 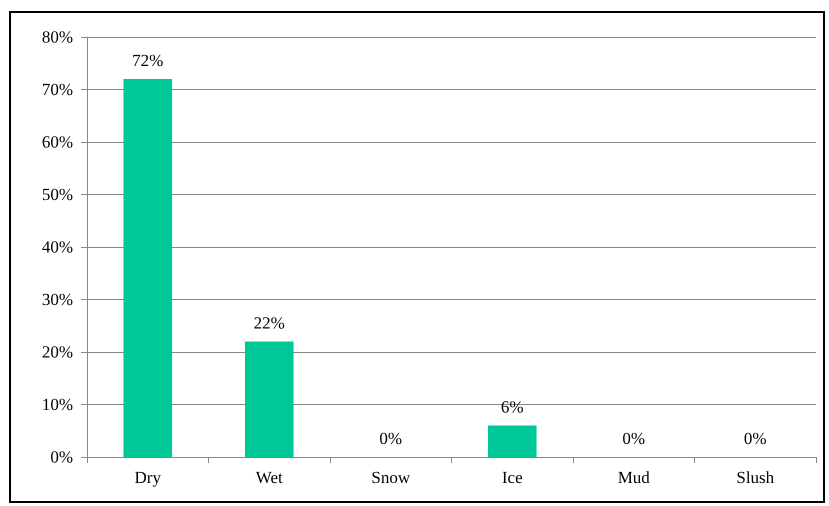 I want to click on x-tick-label: Ice, so click(x=512, y=477).